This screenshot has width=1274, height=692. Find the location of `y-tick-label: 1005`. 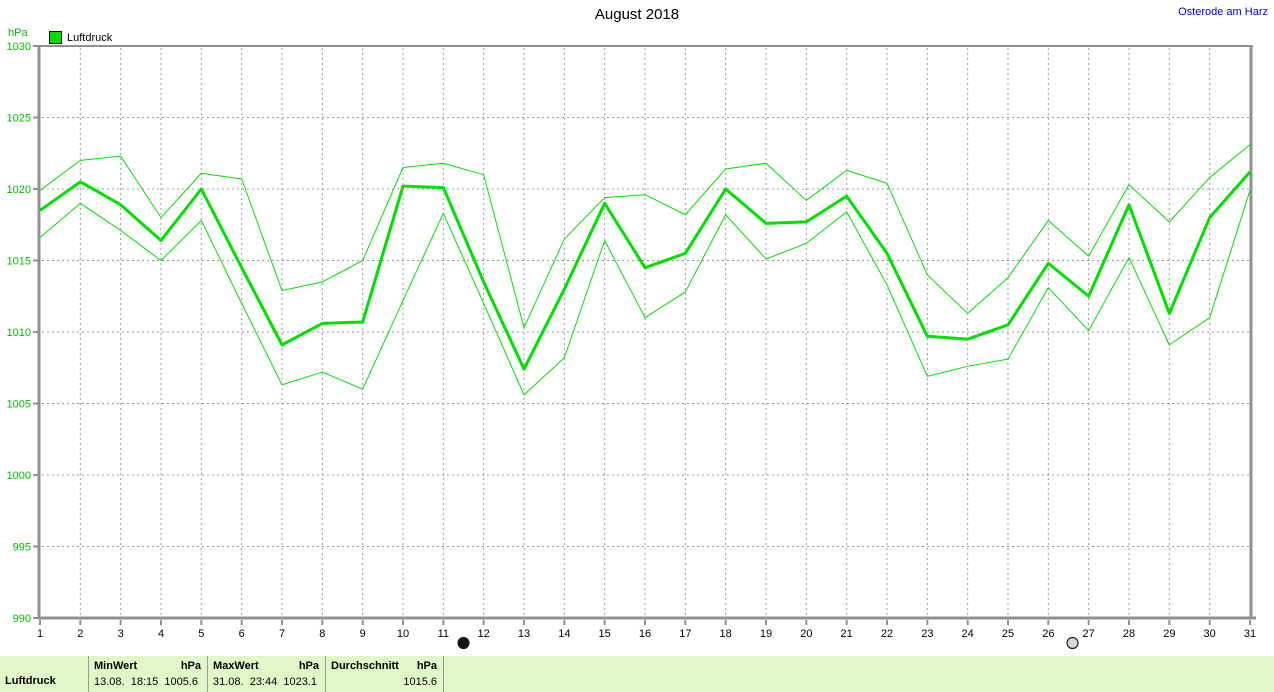

y-tick-label: 1005 is located at coordinates (19, 405).